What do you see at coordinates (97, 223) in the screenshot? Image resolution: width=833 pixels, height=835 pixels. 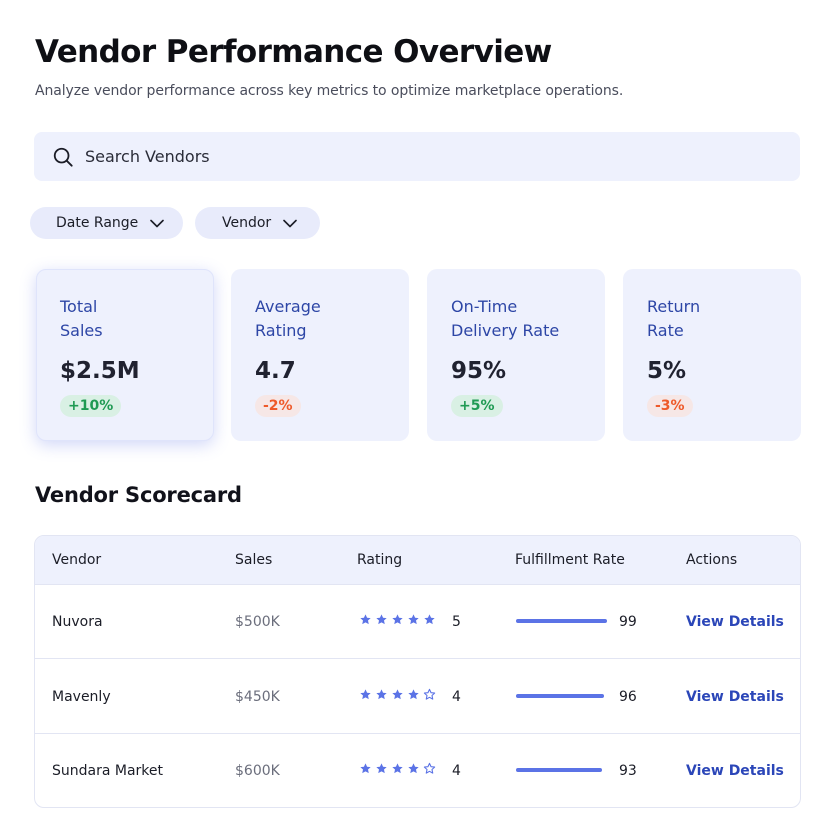 I see `filter-label: Date Range` at bounding box center [97, 223].